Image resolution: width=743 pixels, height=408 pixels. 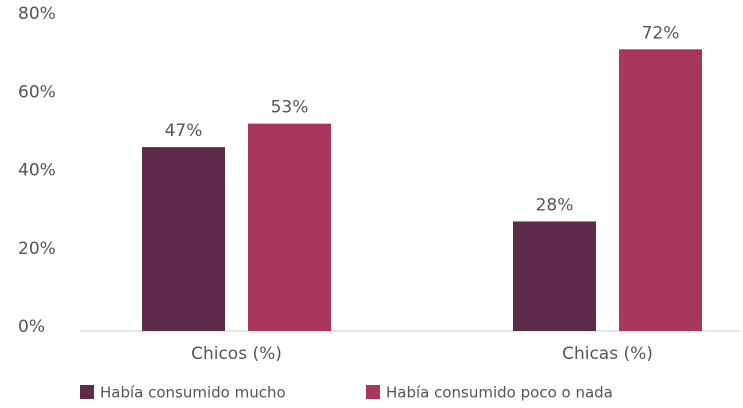 What do you see at coordinates (37, 14) in the screenshot?
I see `y-tick-label: 80%` at bounding box center [37, 14].